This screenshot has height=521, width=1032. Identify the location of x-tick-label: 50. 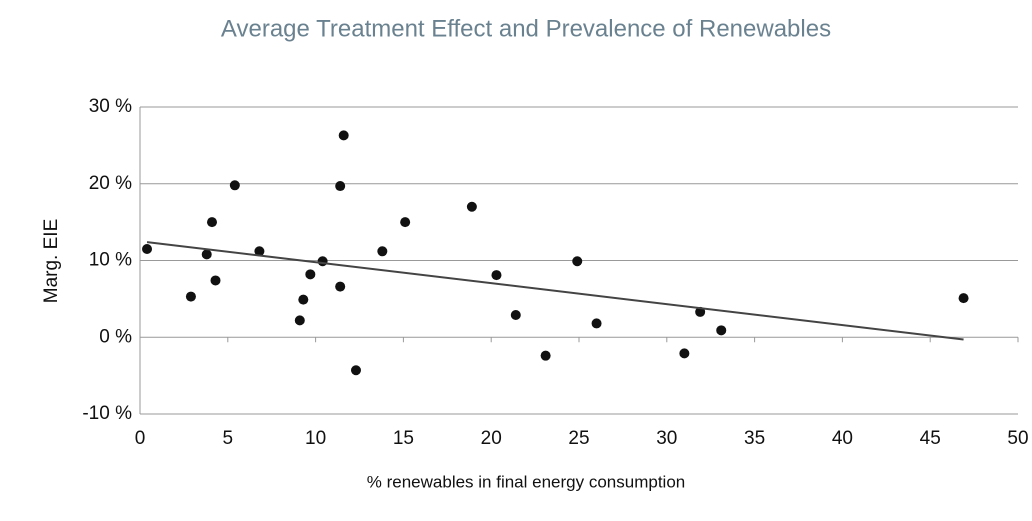
(1017, 438).